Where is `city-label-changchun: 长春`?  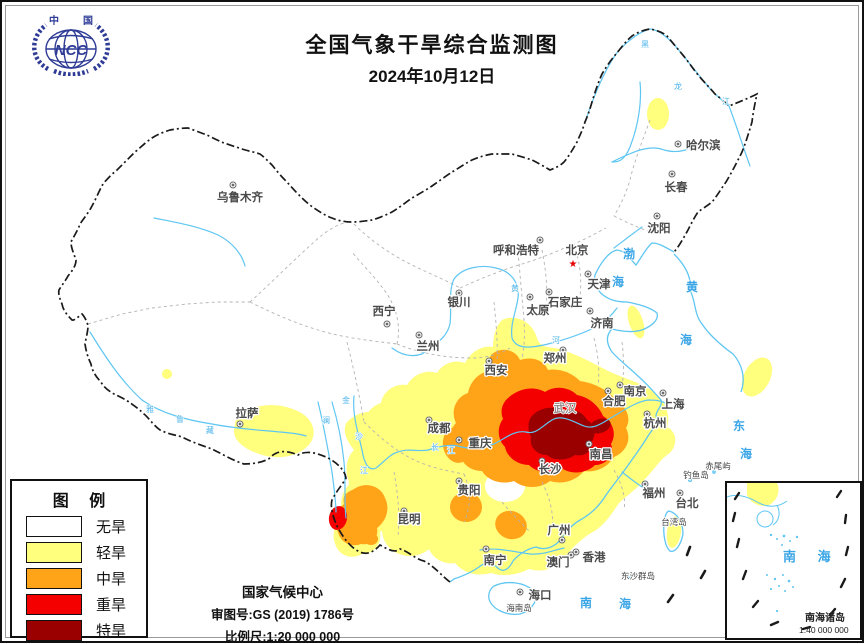
city-label-changchun: 长春 is located at coordinates (676, 187).